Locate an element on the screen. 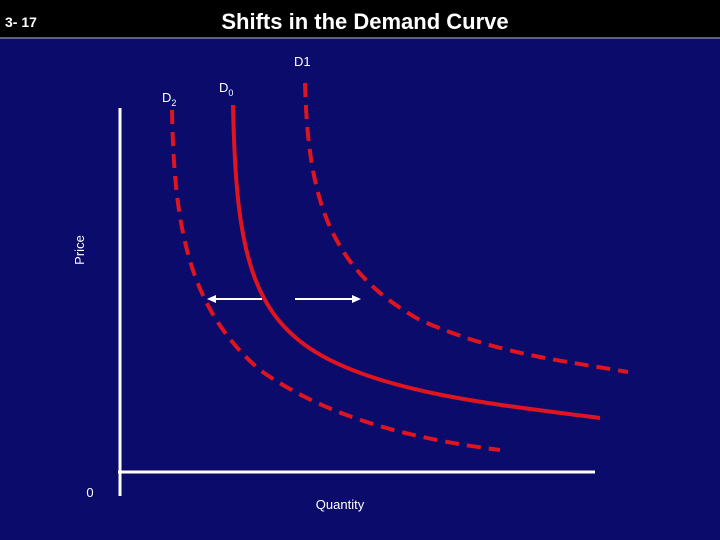  slide-title: Shifts in the Demand Curve is located at coordinates (364, 21).